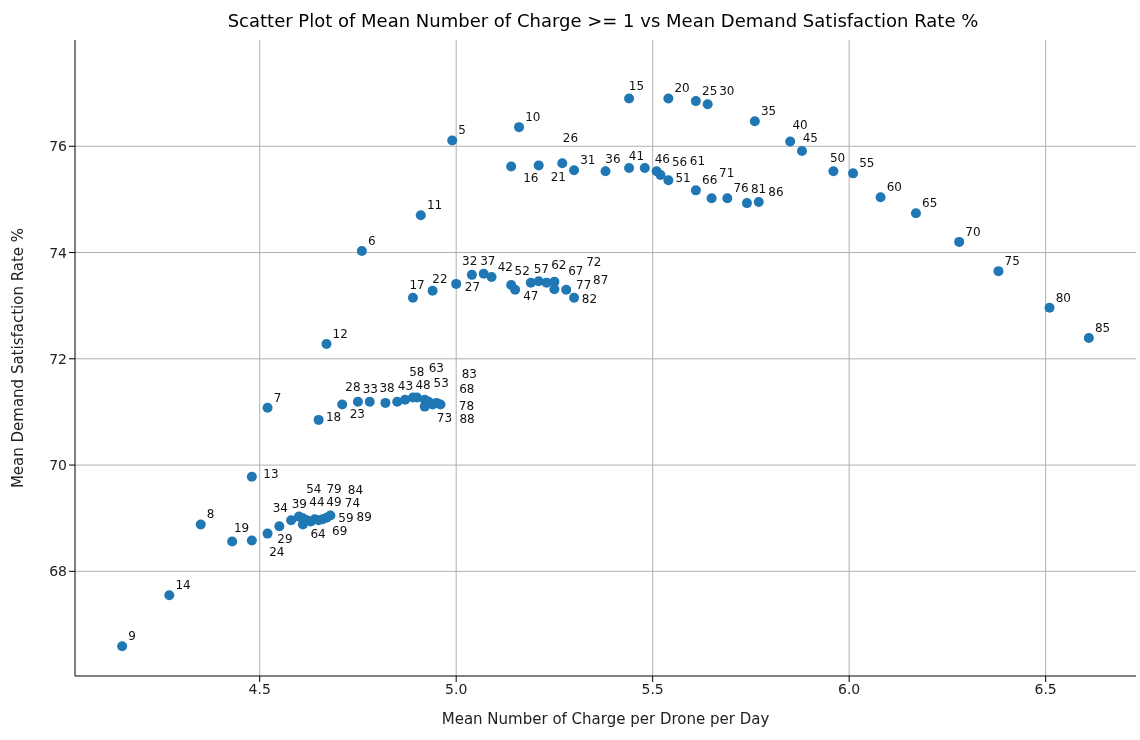  What do you see at coordinates (18, 358) in the screenshot?
I see `y-axis-title: Mean Demand Satisfaction Rate %` at bounding box center [18, 358].